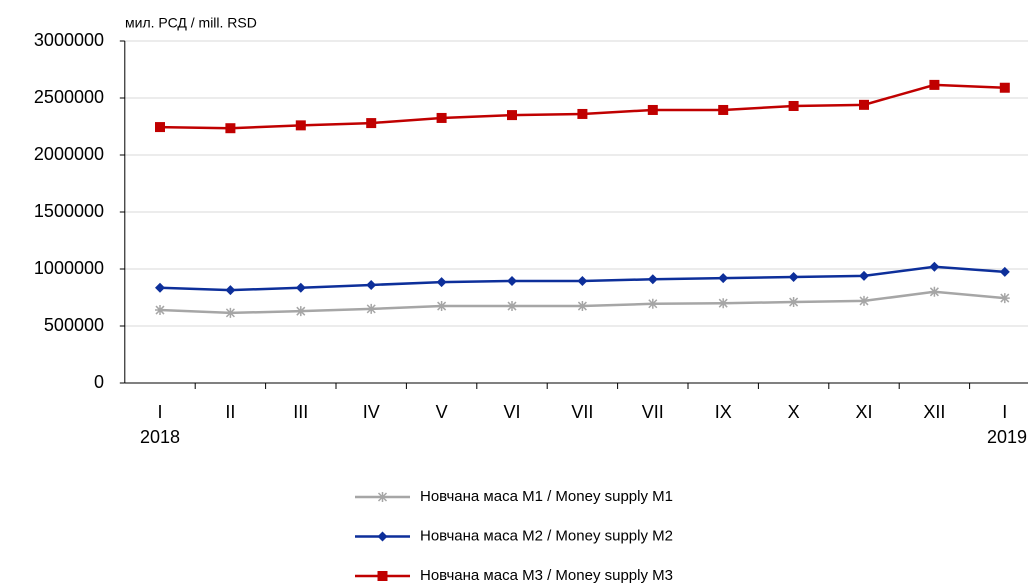 The height and width of the screenshot is (584, 1028). Describe the element at coordinates (230, 412) in the screenshot. I see `x-tick-label: II` at that location.